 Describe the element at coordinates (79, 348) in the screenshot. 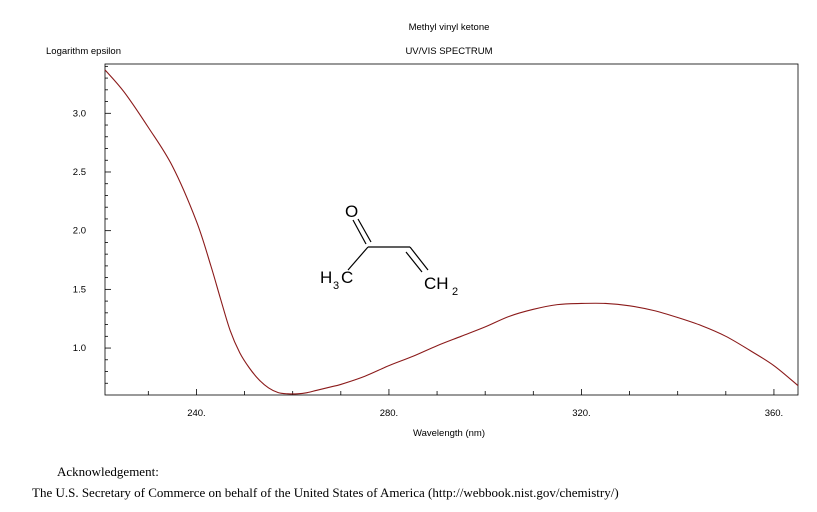

I see `y-tick-label: 1.0` at that location.